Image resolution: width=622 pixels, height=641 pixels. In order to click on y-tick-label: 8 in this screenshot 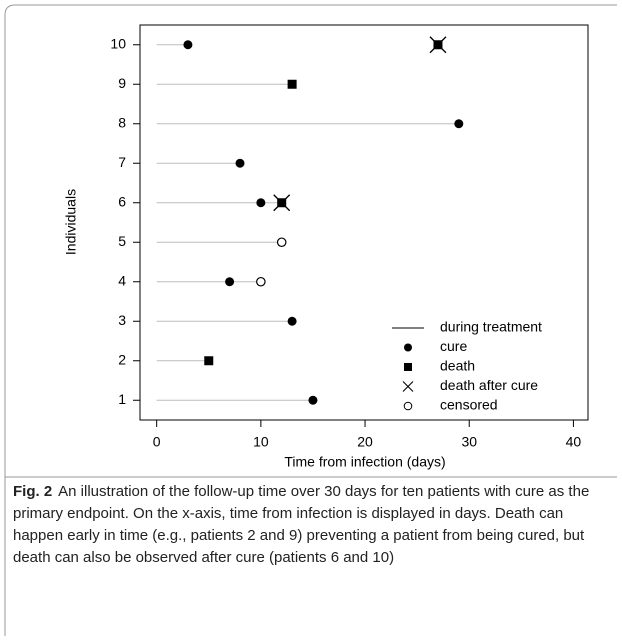, I will do `click(122, 122)`.